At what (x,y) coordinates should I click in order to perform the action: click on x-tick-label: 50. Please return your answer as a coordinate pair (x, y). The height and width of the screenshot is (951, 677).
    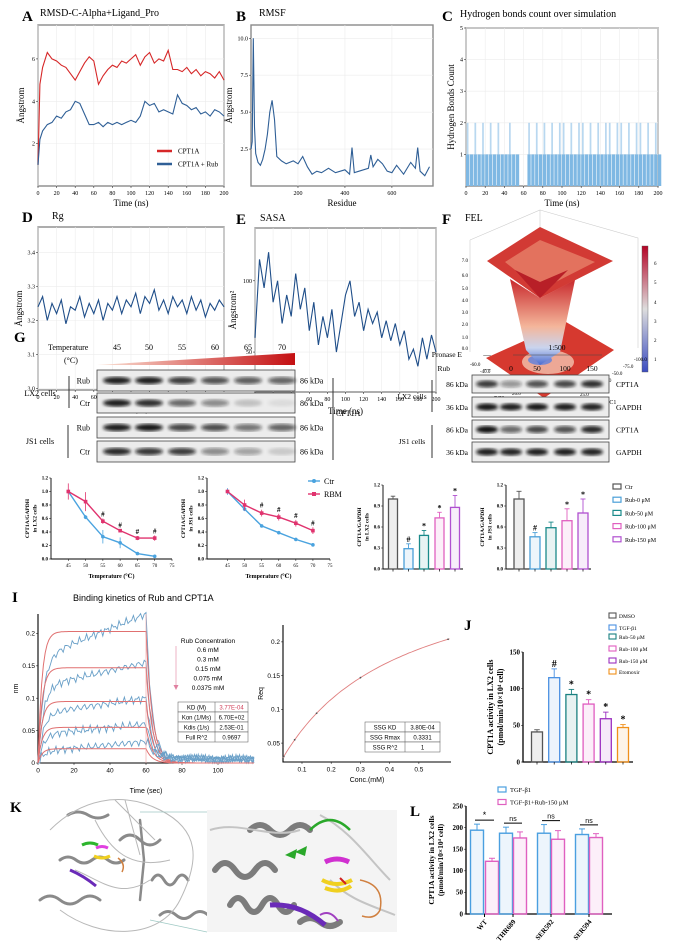
    Looking at the image, I should click on (245, 566).